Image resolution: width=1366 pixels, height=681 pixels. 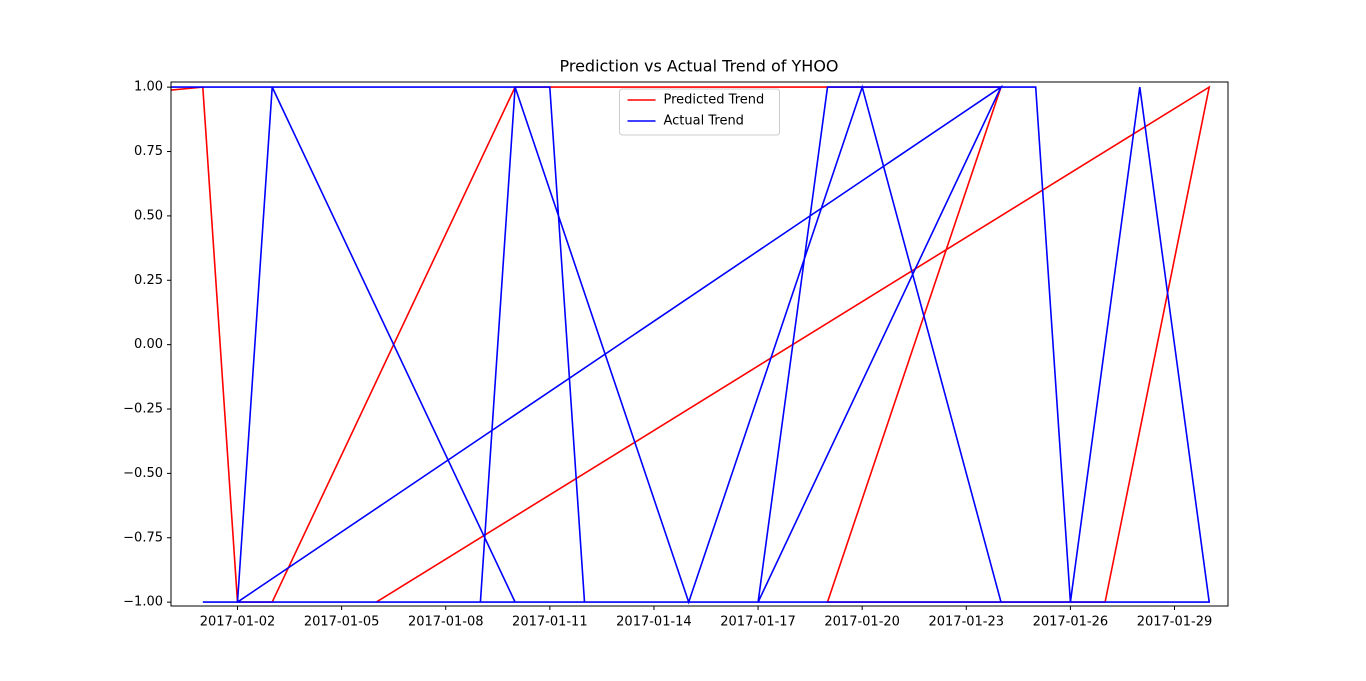 What do you see at coordinates (238, 622) in the screenshot?
I see `x-tick-label: 2017-01-02` at bounding box center [238, 622].